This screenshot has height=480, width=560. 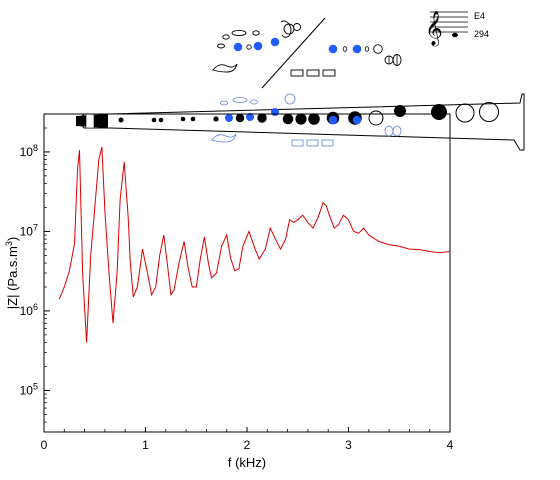 I want to click on upper-fingering-diagram, so click(x=307, y=53).